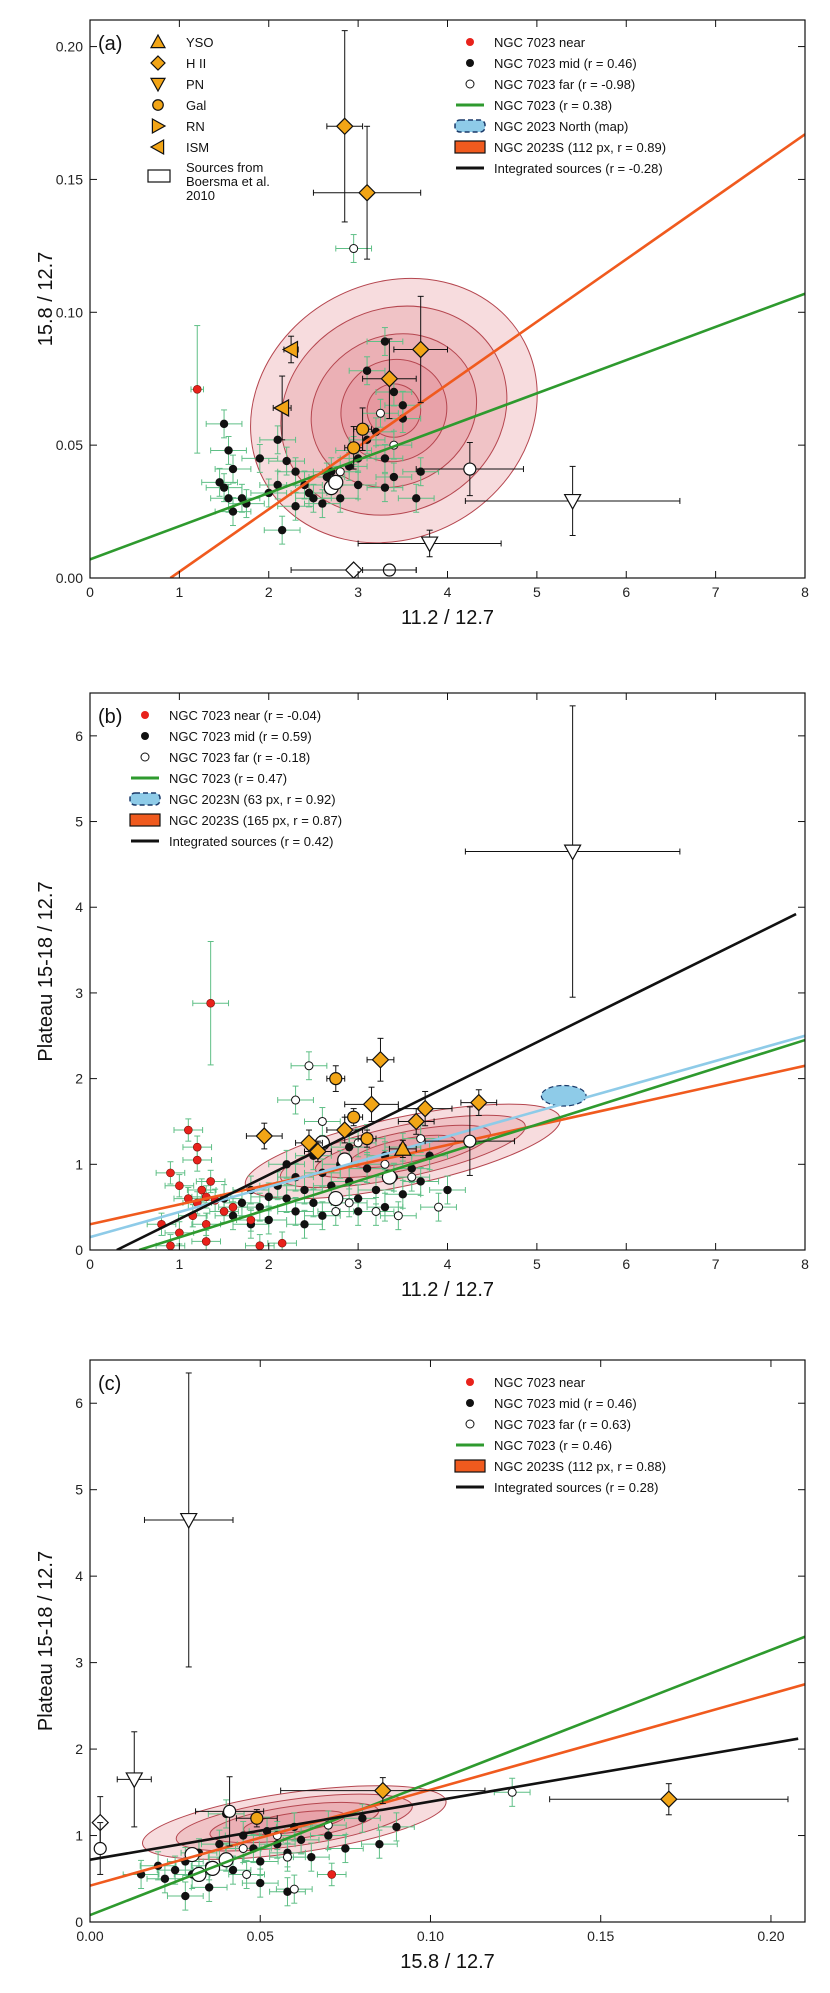 This screenshot has width=830, height=1993. Describe the element at coordinates (228, 778) in the screenshot. I see `legend-label: NGC 7023 (r = 0.47)` at that location.